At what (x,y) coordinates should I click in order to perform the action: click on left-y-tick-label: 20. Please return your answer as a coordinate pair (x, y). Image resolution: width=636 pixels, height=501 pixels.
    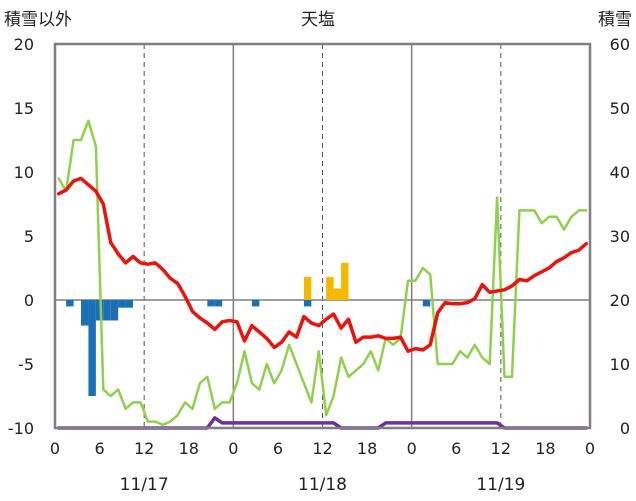
    Looking at the image, I should click on (24, 44).